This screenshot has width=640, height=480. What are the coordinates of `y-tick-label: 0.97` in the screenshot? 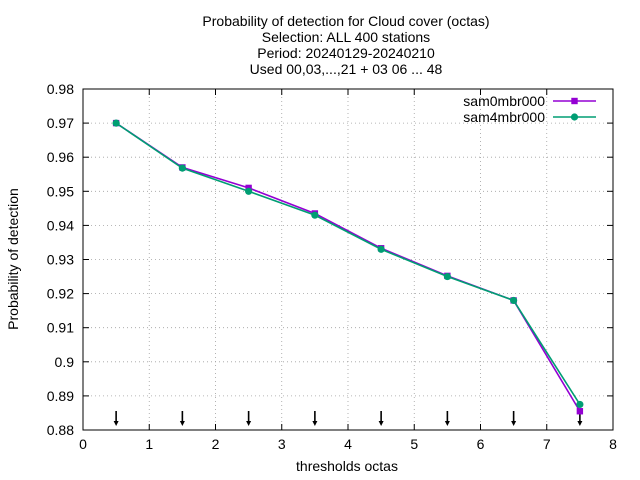 It's located at (60, 123).